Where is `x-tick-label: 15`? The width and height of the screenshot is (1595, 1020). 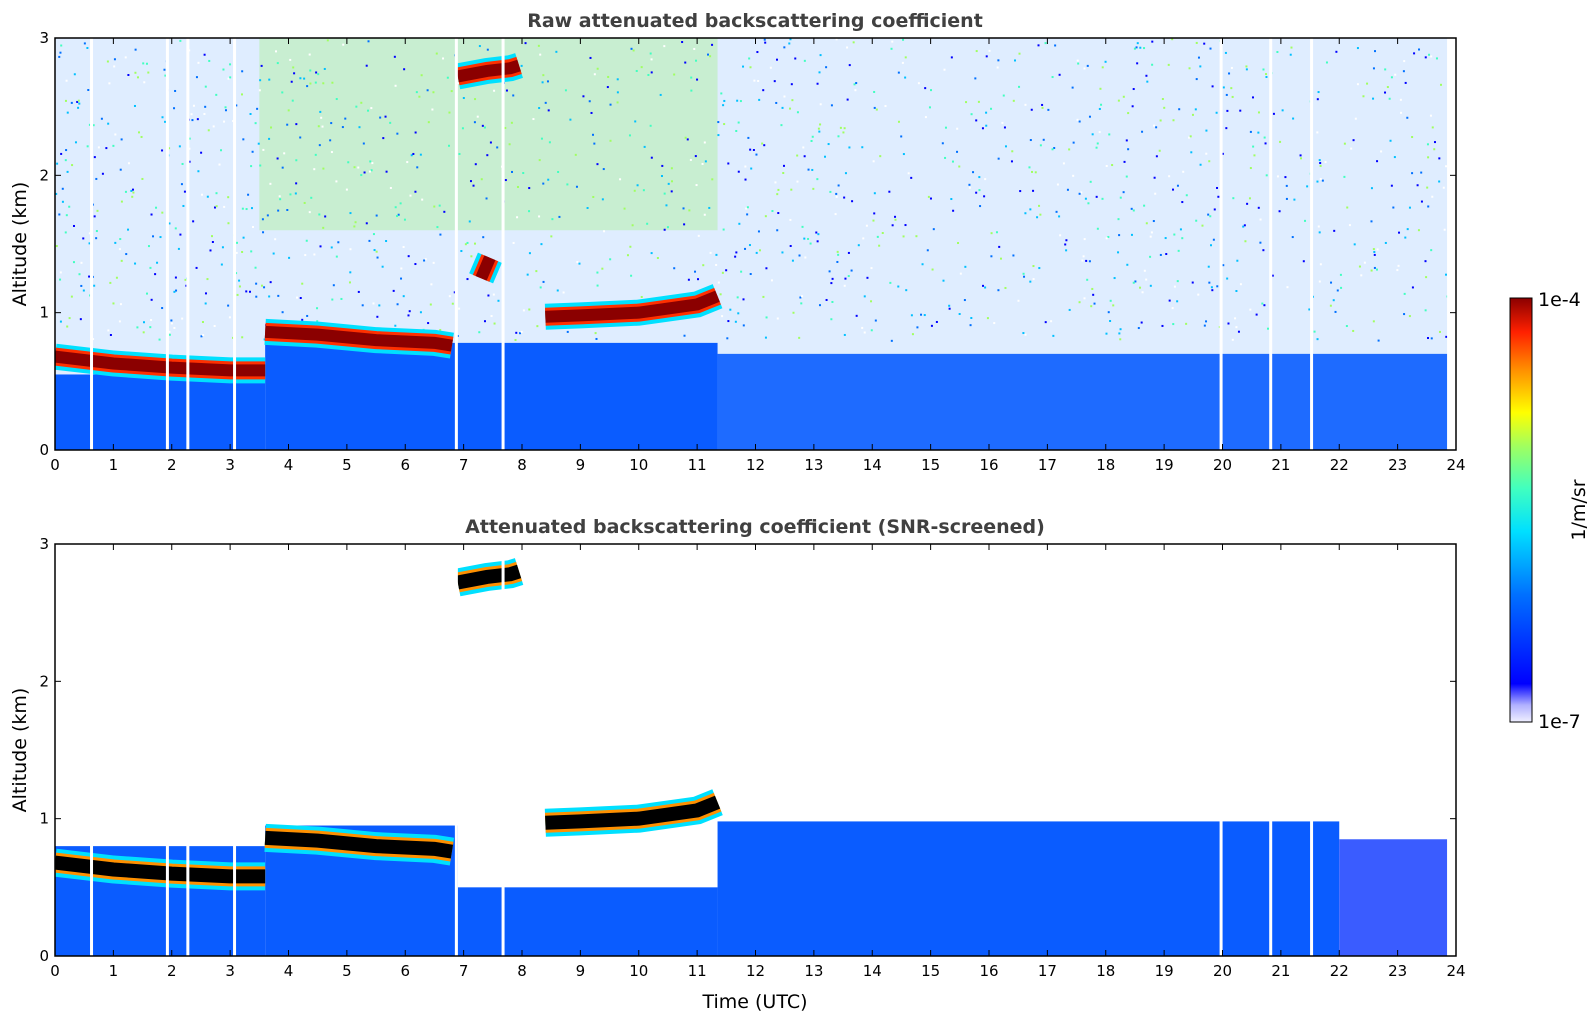 x-tick-label: 15 is located at coordinates (930, 971).